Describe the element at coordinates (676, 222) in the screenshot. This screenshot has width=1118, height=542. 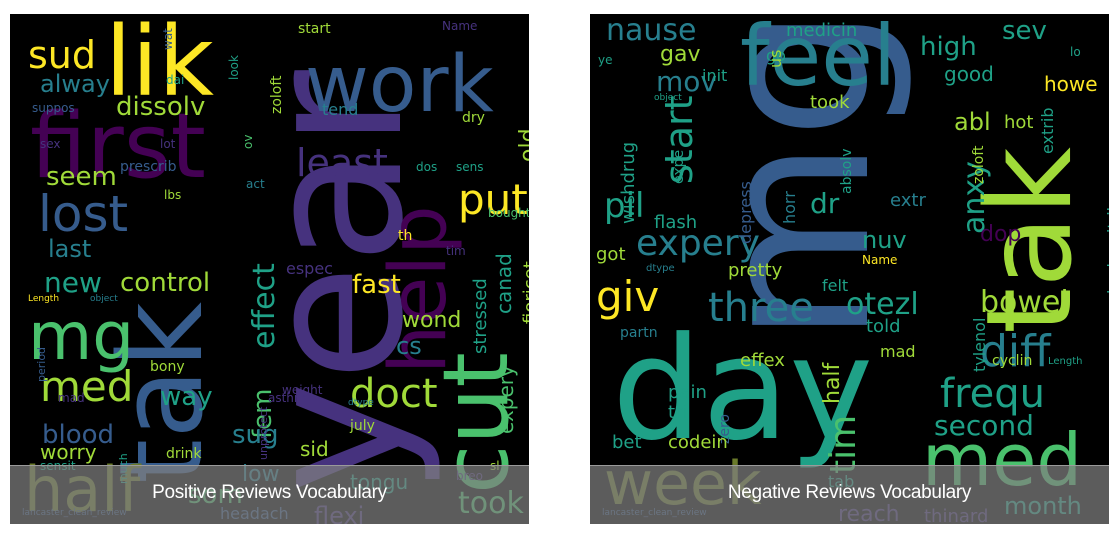
I see `word-flash: flash` at that location.